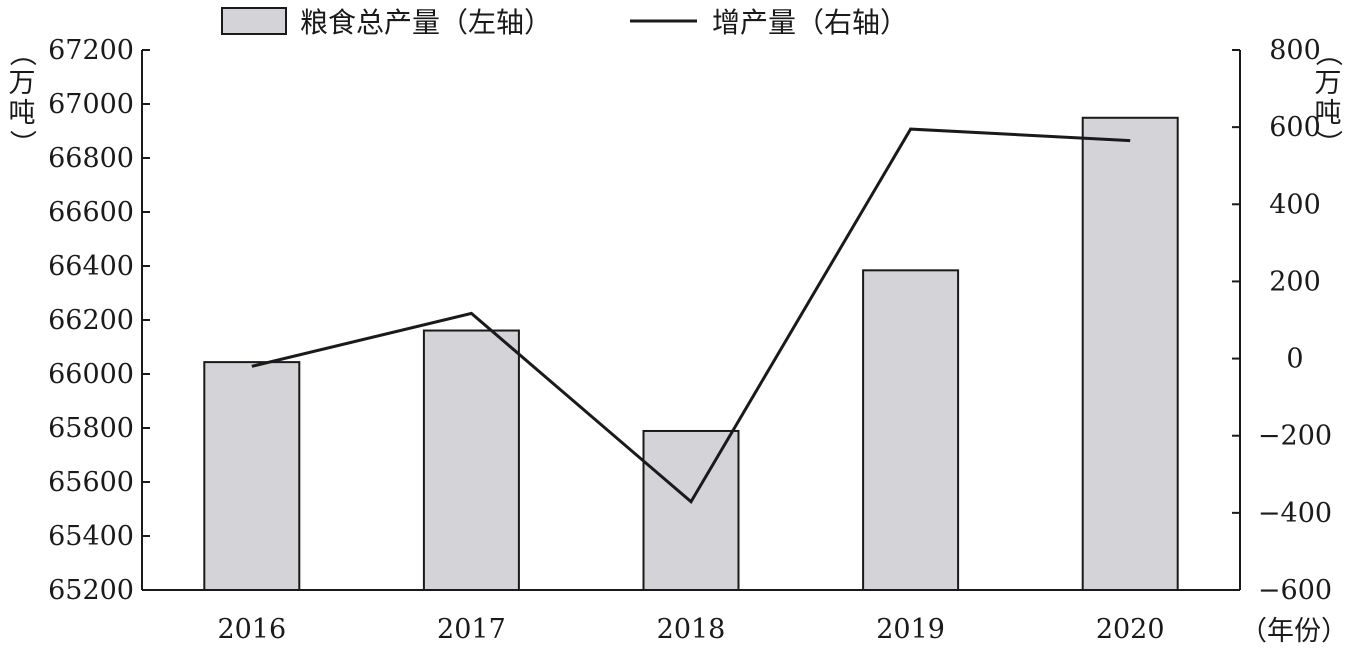 The height and width of the screenshot is (652, 1352). What do you see at coordinates (564, 22) in the screenshot?
I see `legend: 粮食总产量（左轴） 增产量（右轴）` at bounding box center [564, 22].